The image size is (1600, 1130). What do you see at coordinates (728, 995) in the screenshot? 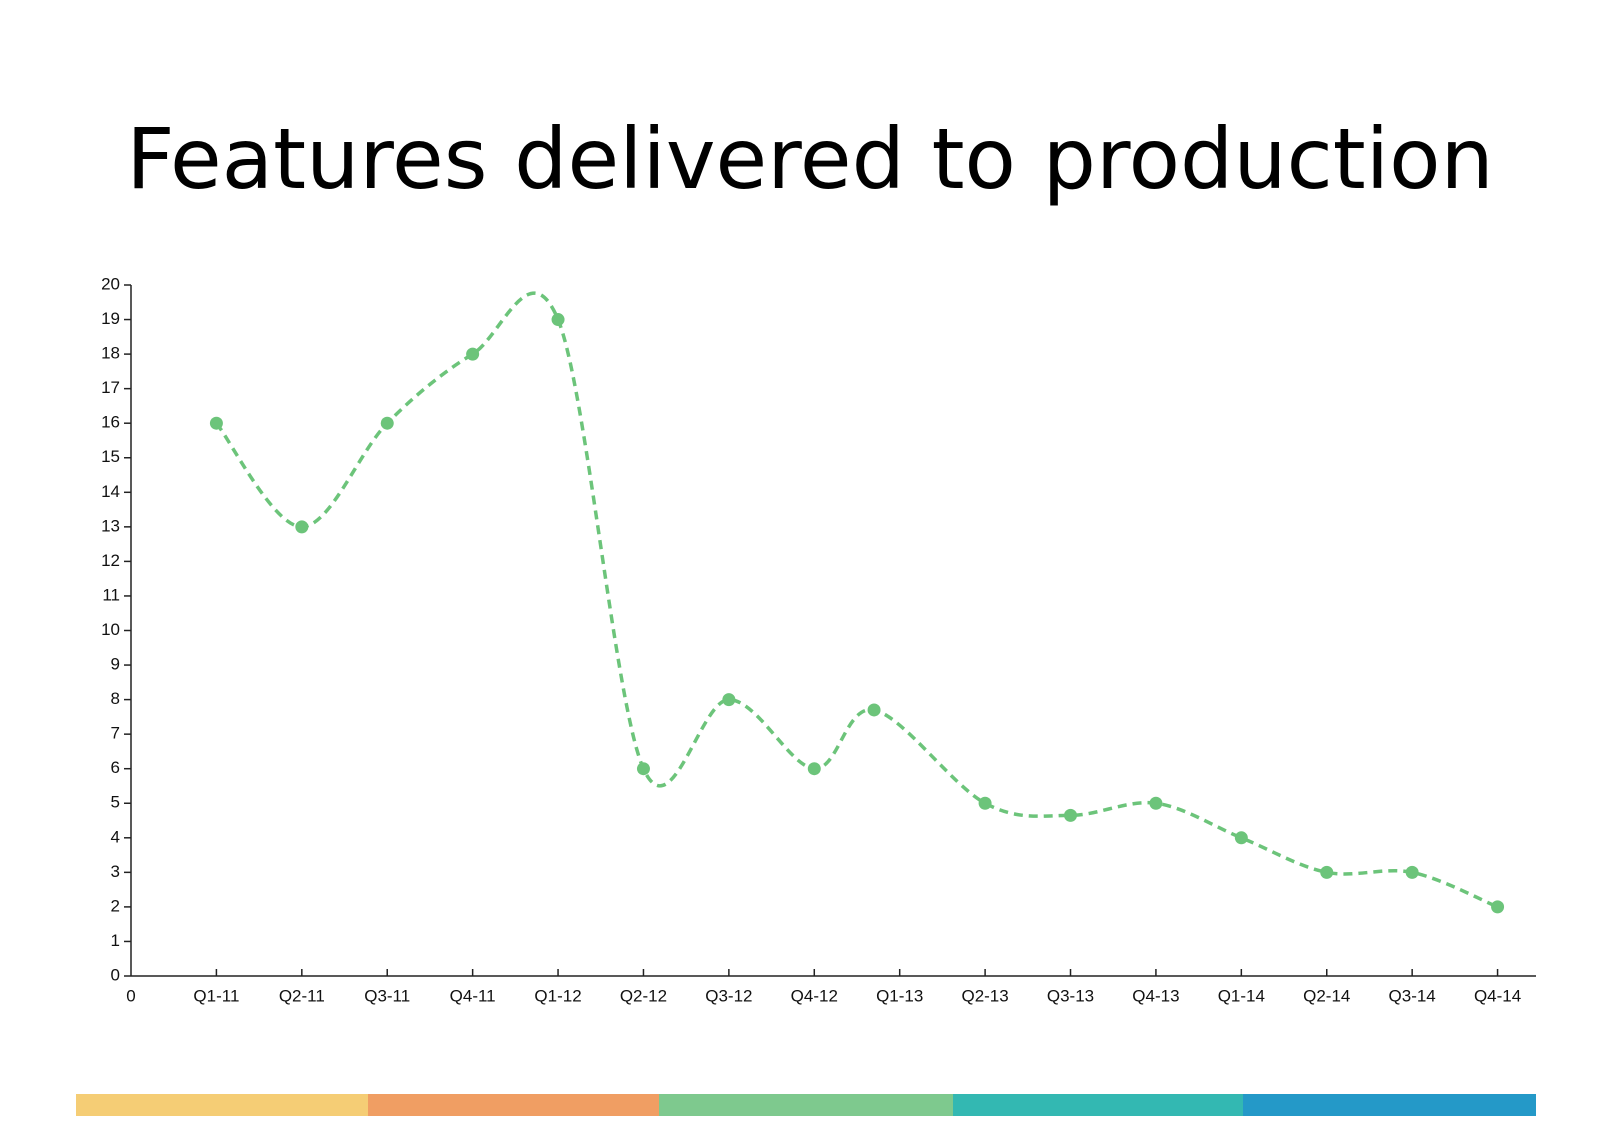
I see `x-tick-label: Q3-12` at bounding box center [728, 995].